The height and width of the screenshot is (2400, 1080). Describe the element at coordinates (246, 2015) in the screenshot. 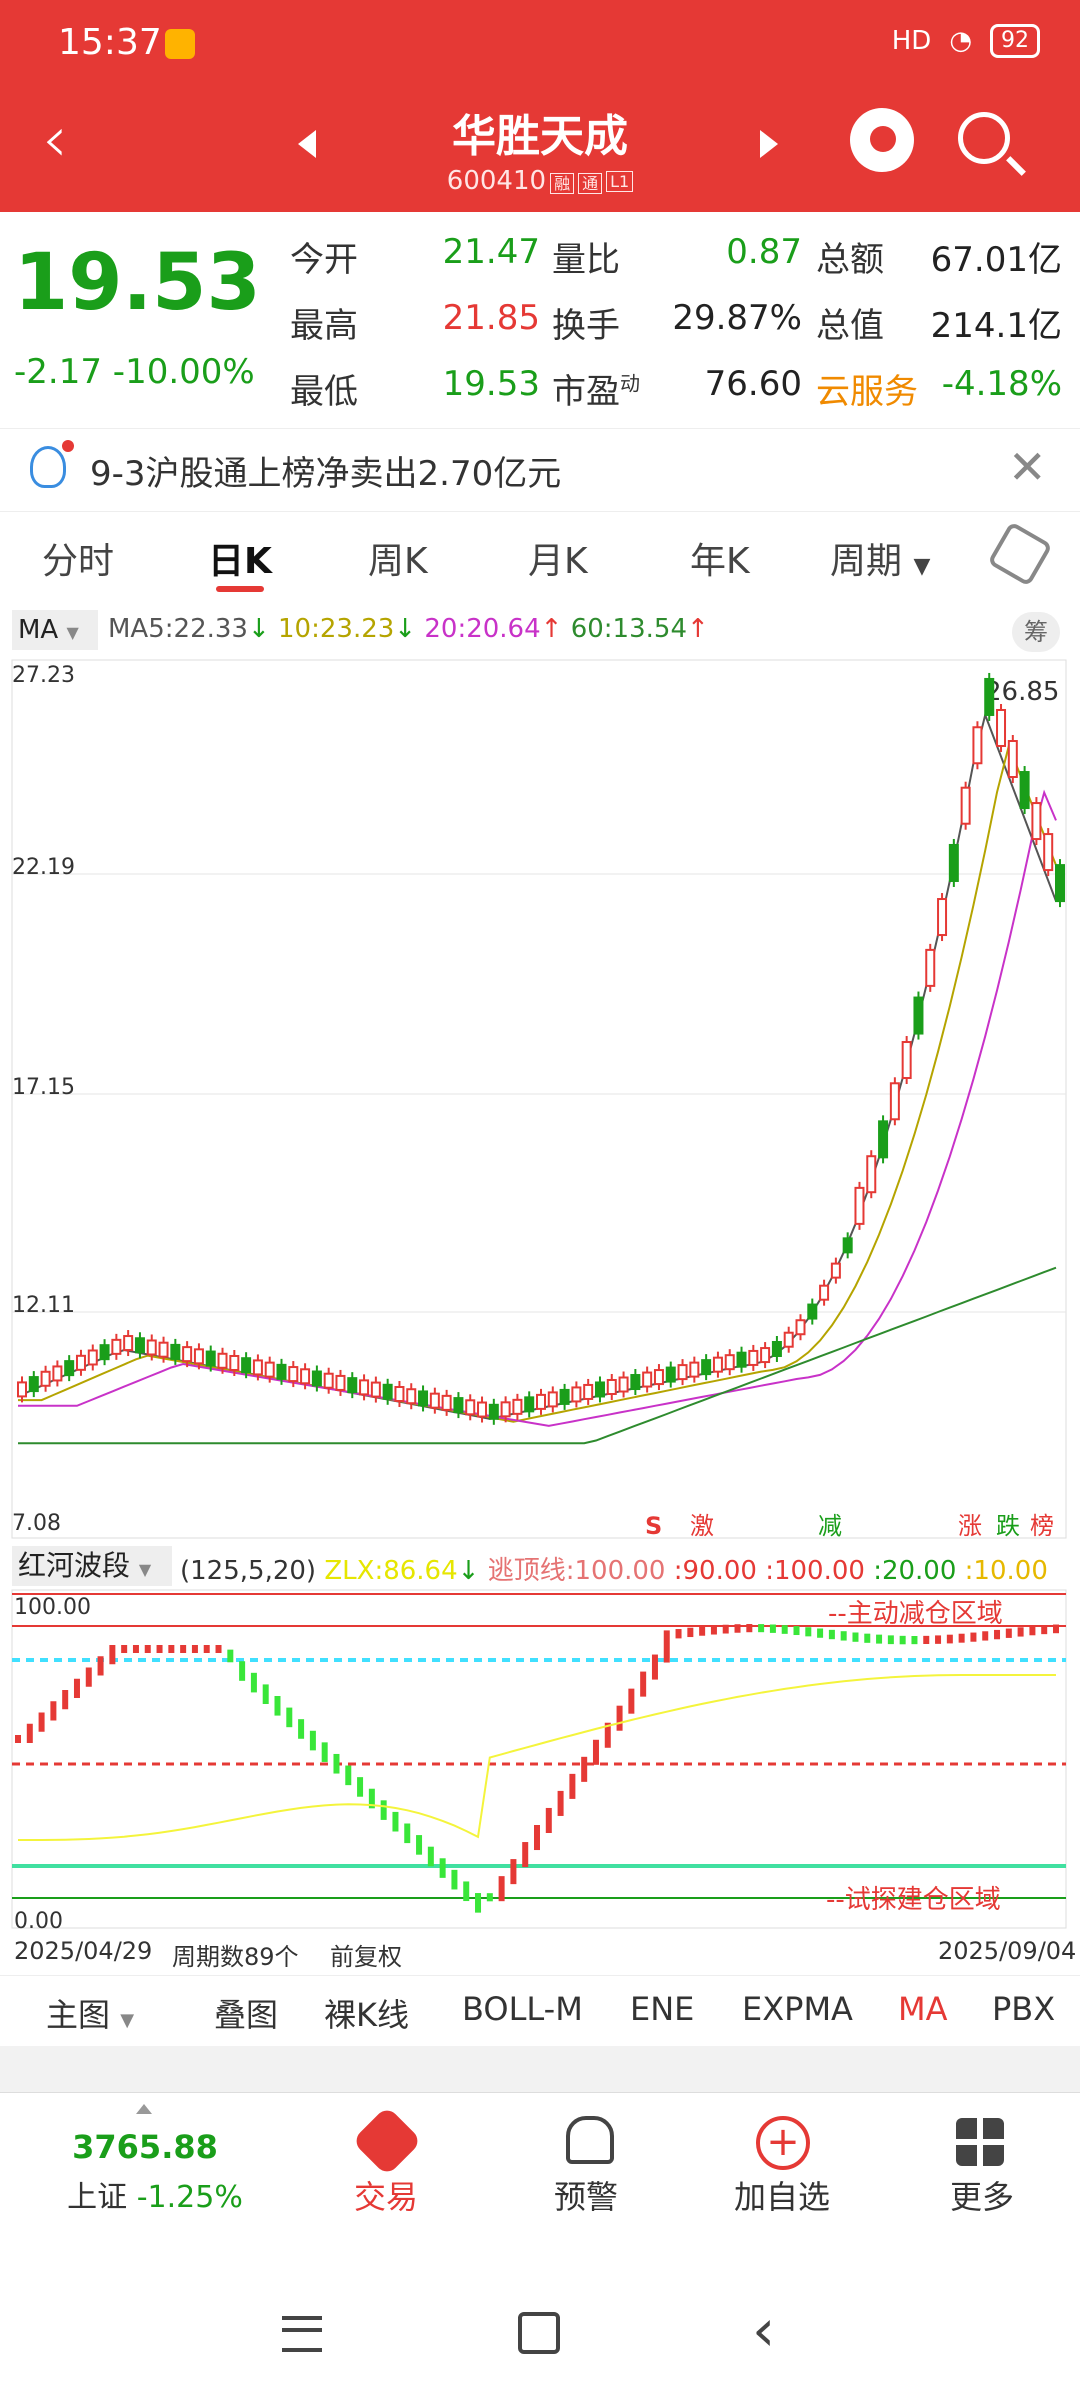

I see `tool-overlay: 叠图` at that location.